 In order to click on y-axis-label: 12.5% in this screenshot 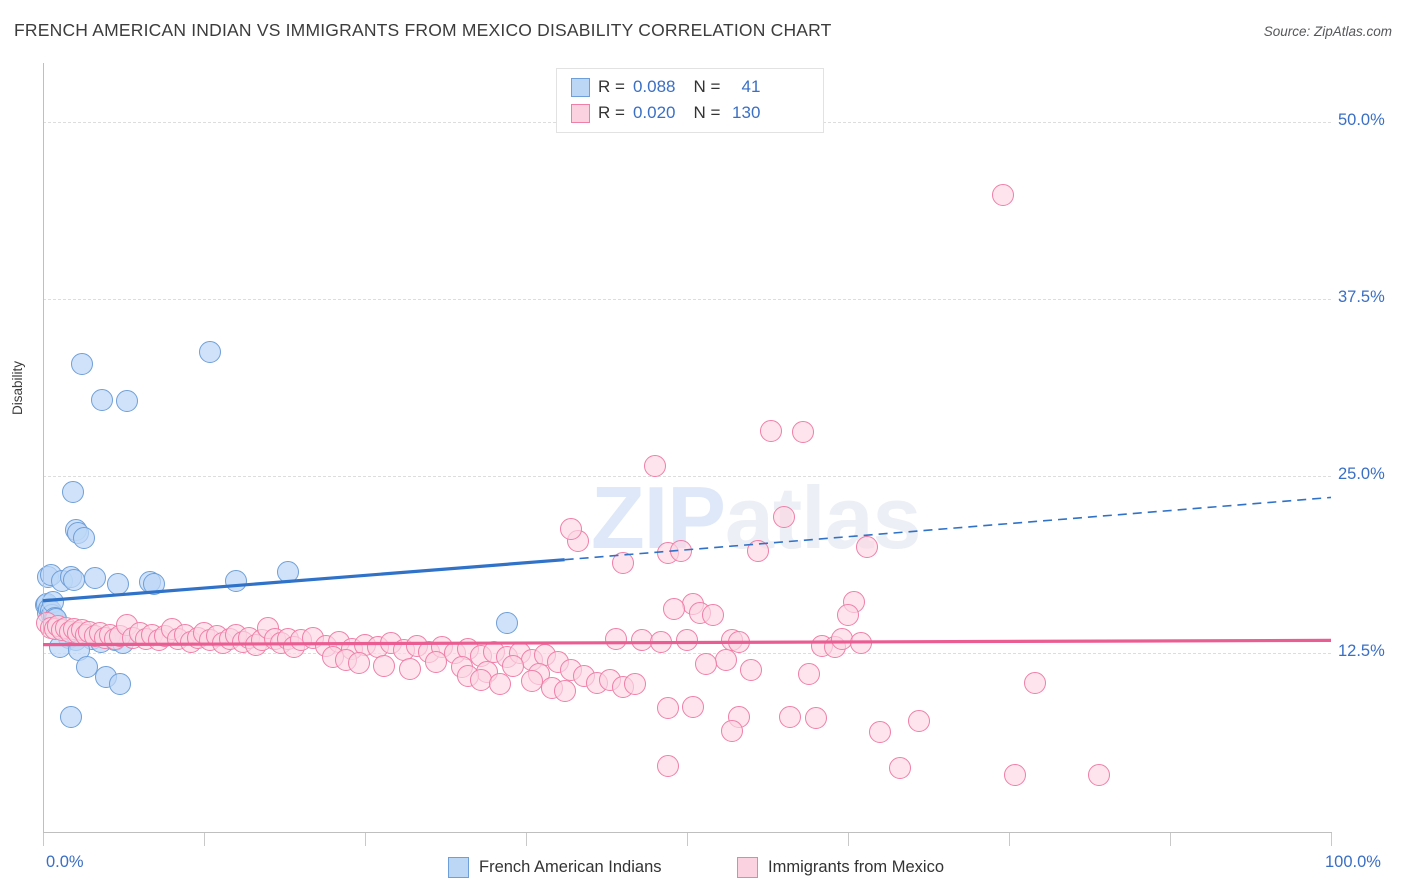, I will do `click(1361, 651)`.